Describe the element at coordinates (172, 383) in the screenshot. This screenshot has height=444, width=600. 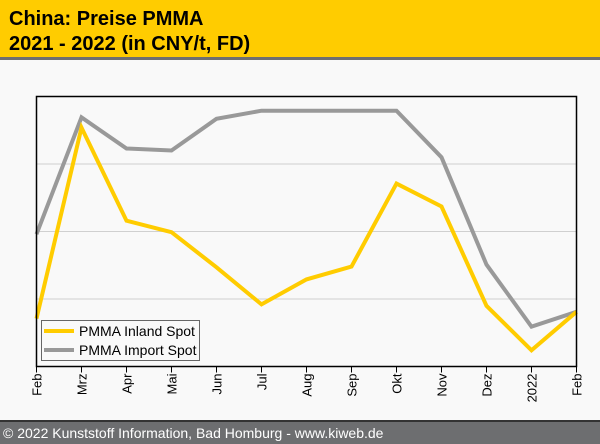
I see `x-tick-label: Mai` at that location.